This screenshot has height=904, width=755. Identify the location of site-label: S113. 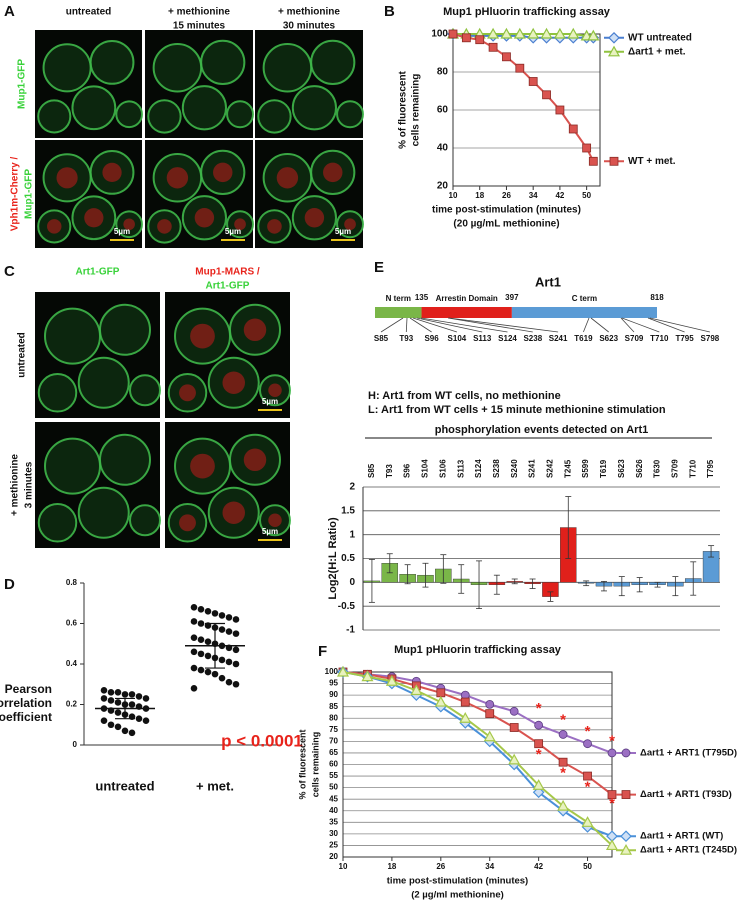
(482, 338).